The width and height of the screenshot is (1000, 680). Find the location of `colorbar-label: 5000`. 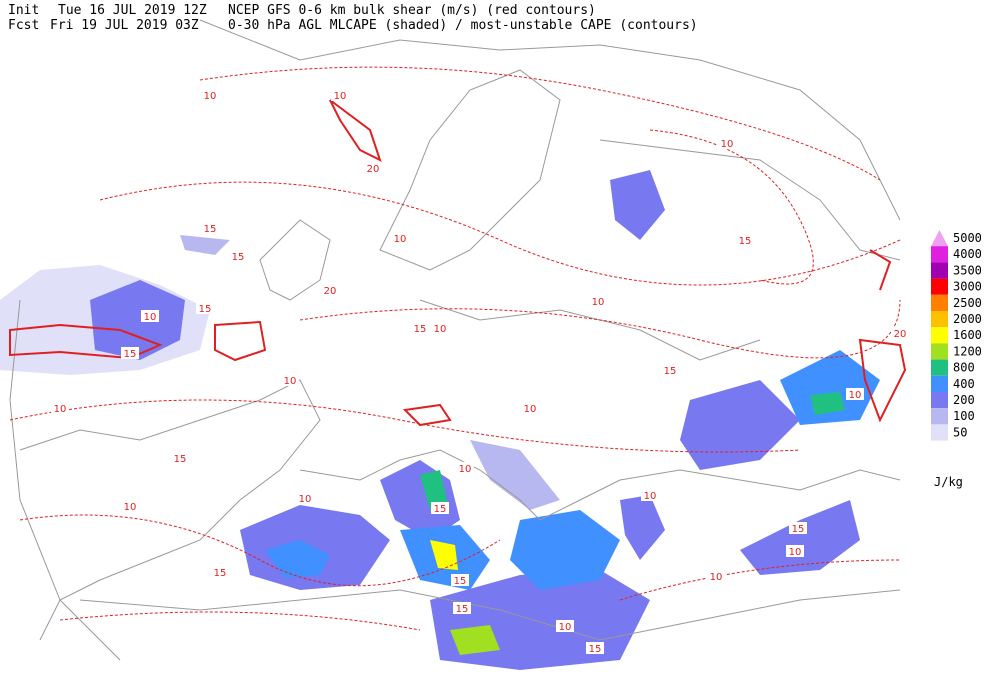

colorbar-label: 5000 is located at coordinates (967, 238).